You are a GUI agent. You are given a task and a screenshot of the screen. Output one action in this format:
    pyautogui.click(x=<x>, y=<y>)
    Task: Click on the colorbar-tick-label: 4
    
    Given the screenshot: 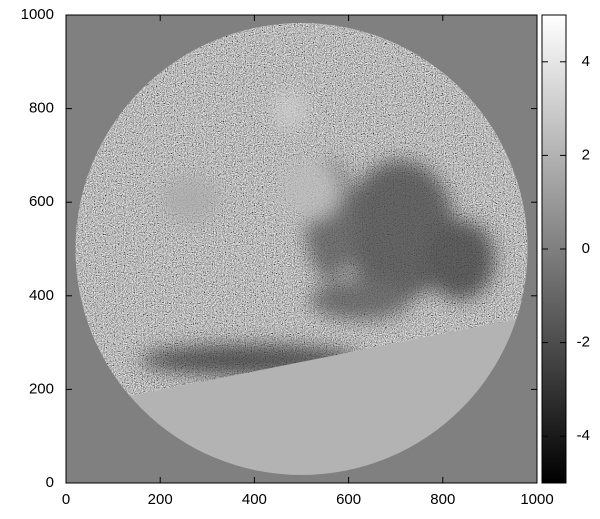 What is the action you would take?
    pyautogui.click(x=586, y=61)
    